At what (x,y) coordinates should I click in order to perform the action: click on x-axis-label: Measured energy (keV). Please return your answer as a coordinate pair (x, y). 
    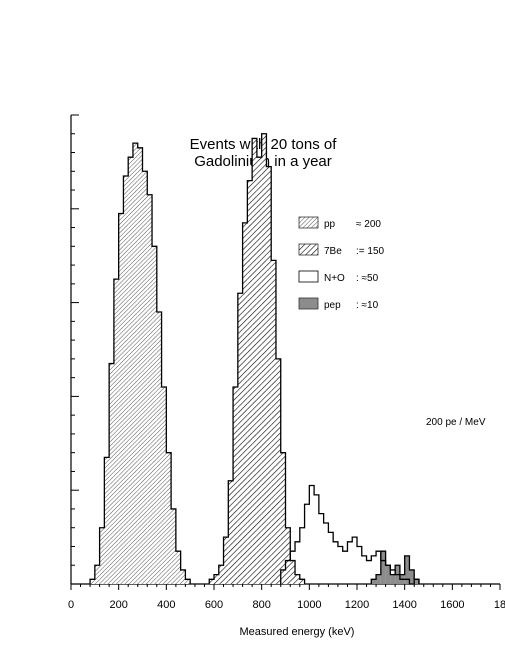
    Looking at the image, I should click on (297, 632).